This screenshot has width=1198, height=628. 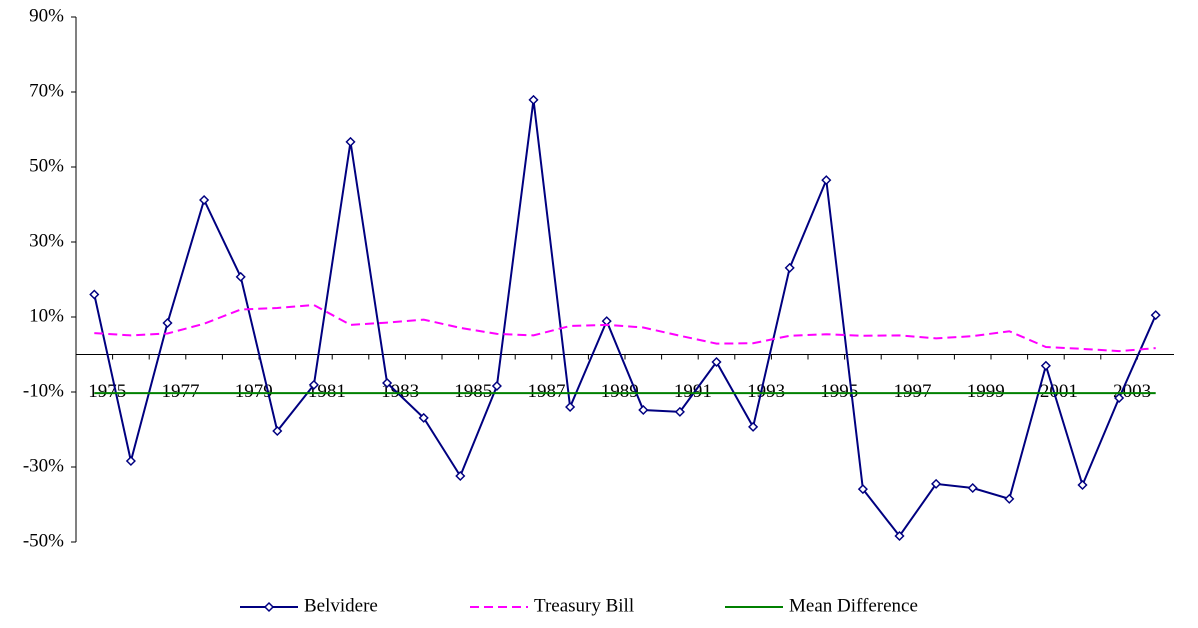 I want to click on y-tick-label: 70%, so click(x=46, y=90).